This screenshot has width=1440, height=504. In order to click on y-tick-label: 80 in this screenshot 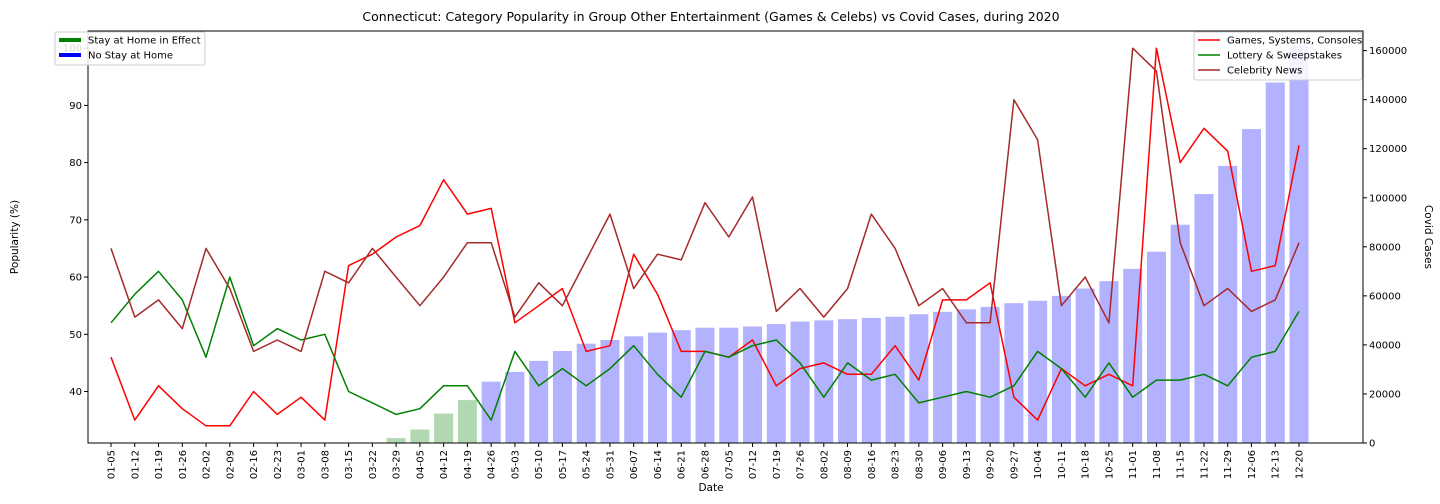, I will do `click(75, 163)`.